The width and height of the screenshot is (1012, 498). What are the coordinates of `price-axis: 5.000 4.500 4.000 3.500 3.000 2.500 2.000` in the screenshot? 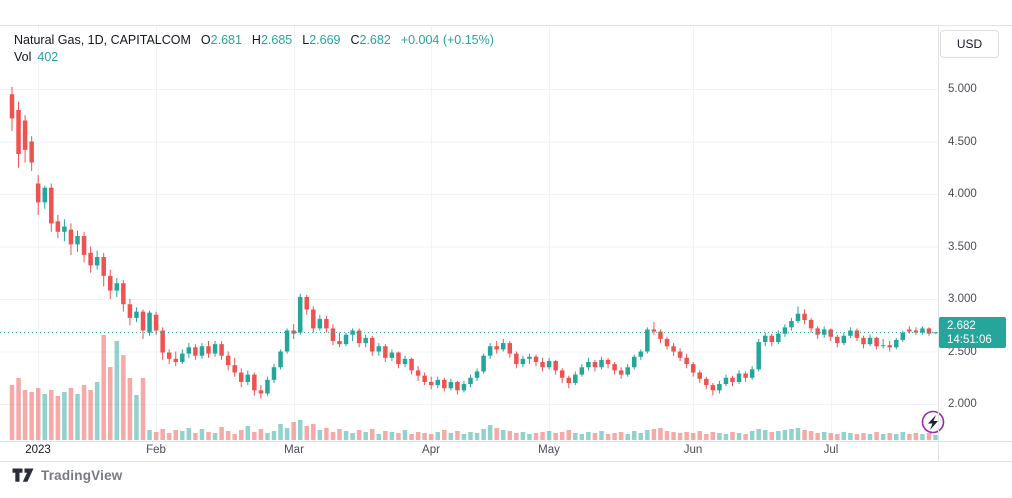 It's located at (975, 243).